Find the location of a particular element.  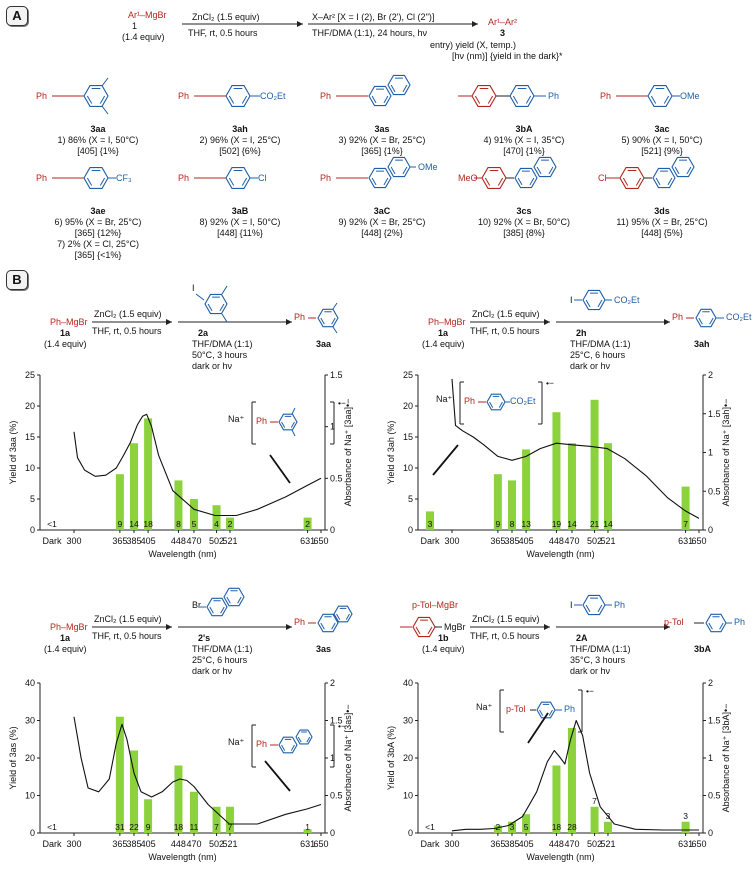

x-tick-label: 650 is located at coordinates (320, 844).